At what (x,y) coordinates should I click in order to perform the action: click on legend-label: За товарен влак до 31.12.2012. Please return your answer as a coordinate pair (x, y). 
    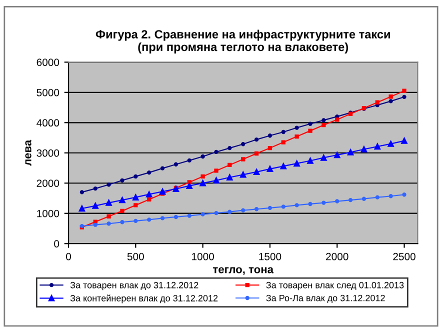
    Looking at the image, I should click on (134, 286).